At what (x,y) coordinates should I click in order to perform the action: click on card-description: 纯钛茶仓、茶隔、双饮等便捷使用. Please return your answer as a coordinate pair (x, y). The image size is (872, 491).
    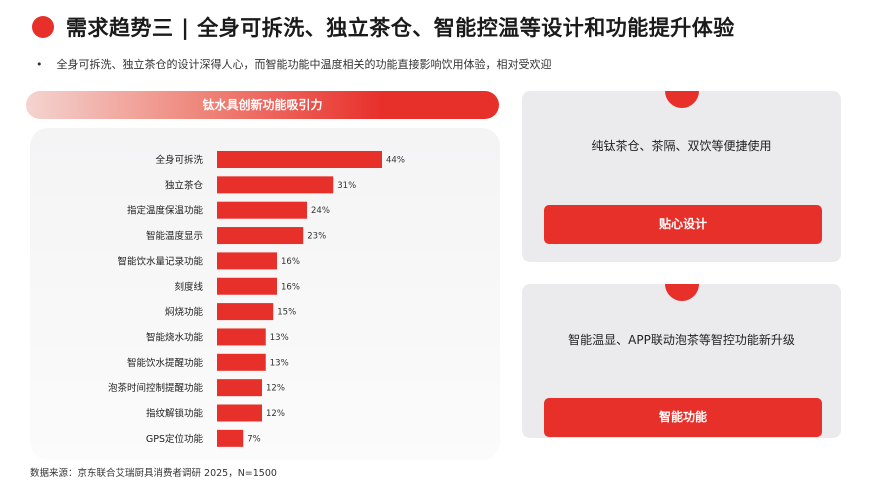
    Looking at the image, I should click on (681, 146).